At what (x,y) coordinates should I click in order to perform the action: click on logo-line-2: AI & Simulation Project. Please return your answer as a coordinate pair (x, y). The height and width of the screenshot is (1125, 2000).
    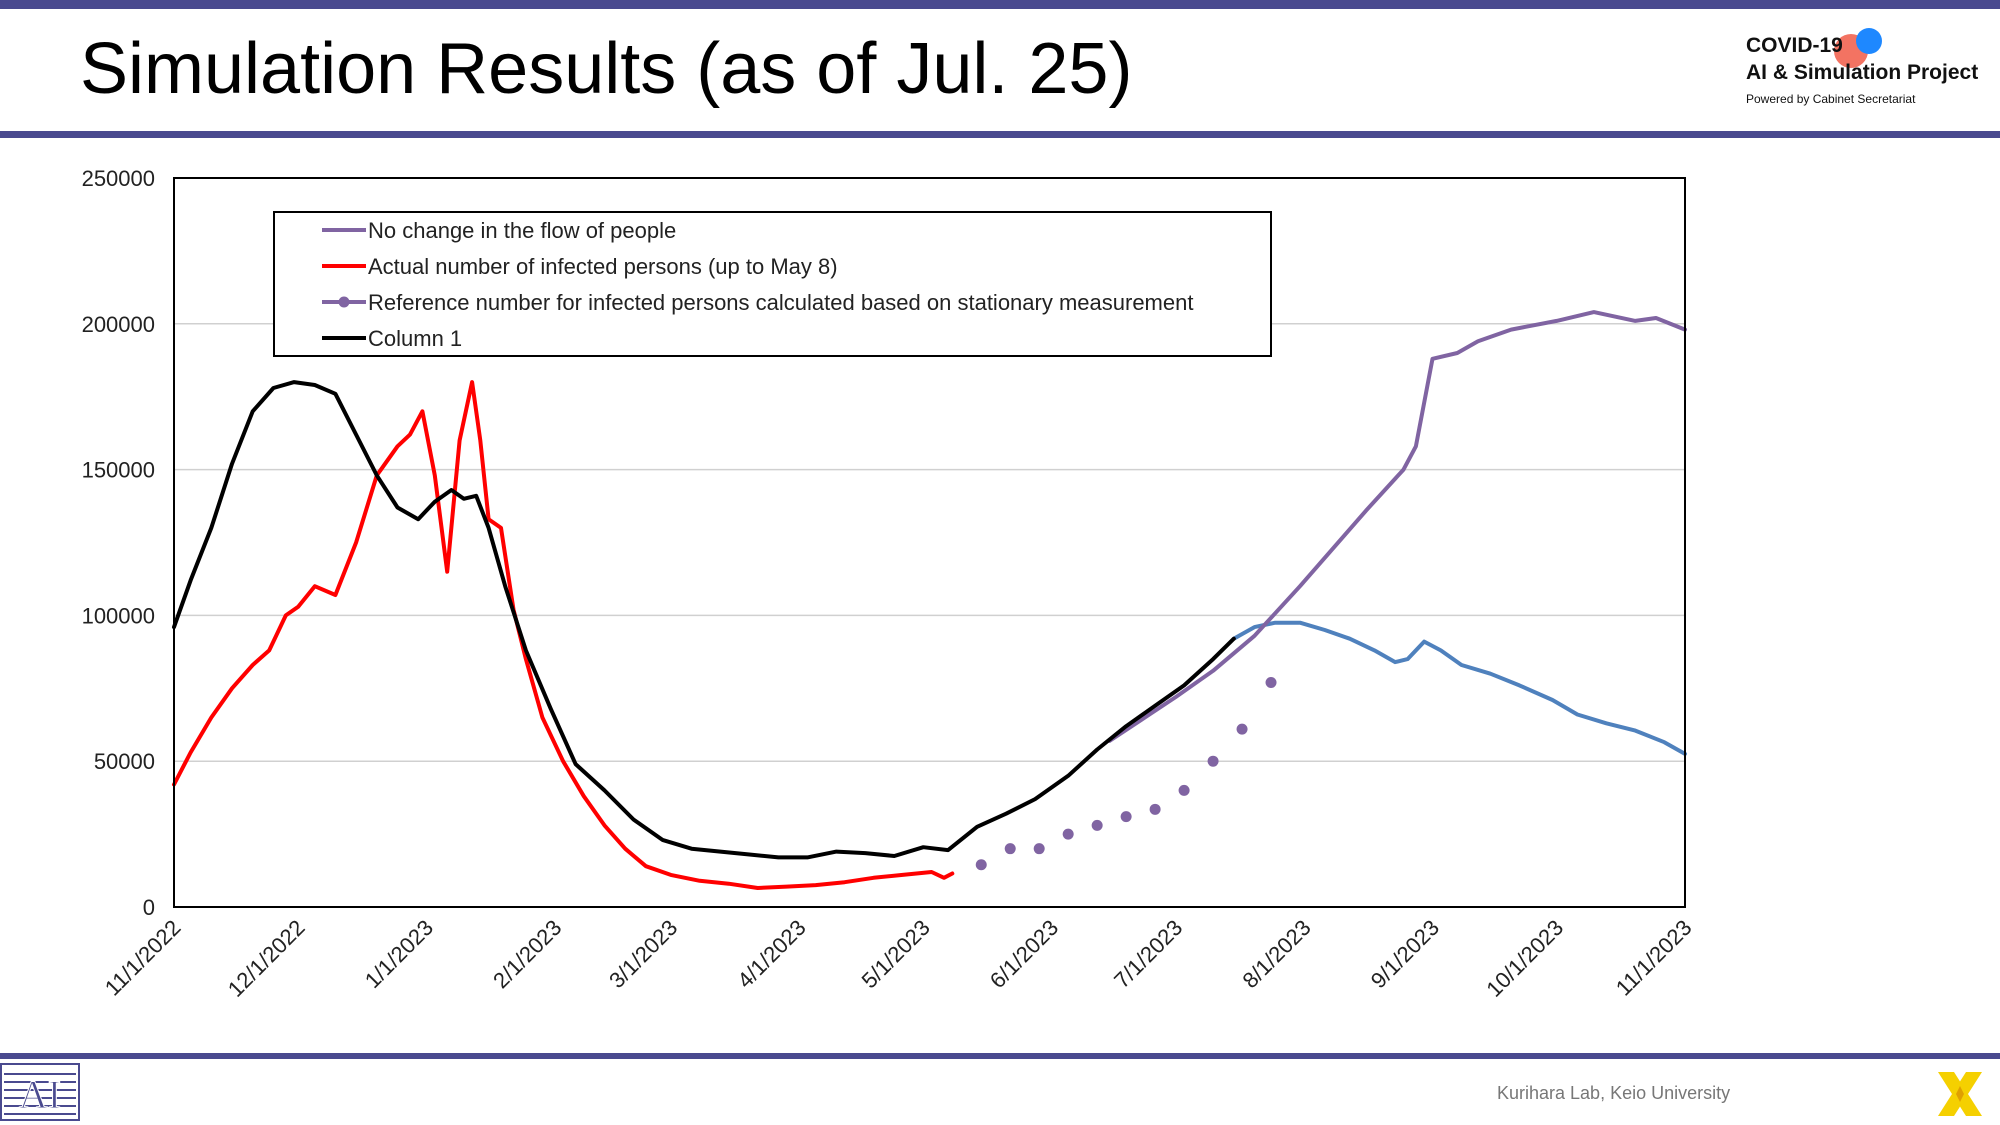
    Looking at the image, I should click on (1862, 72).